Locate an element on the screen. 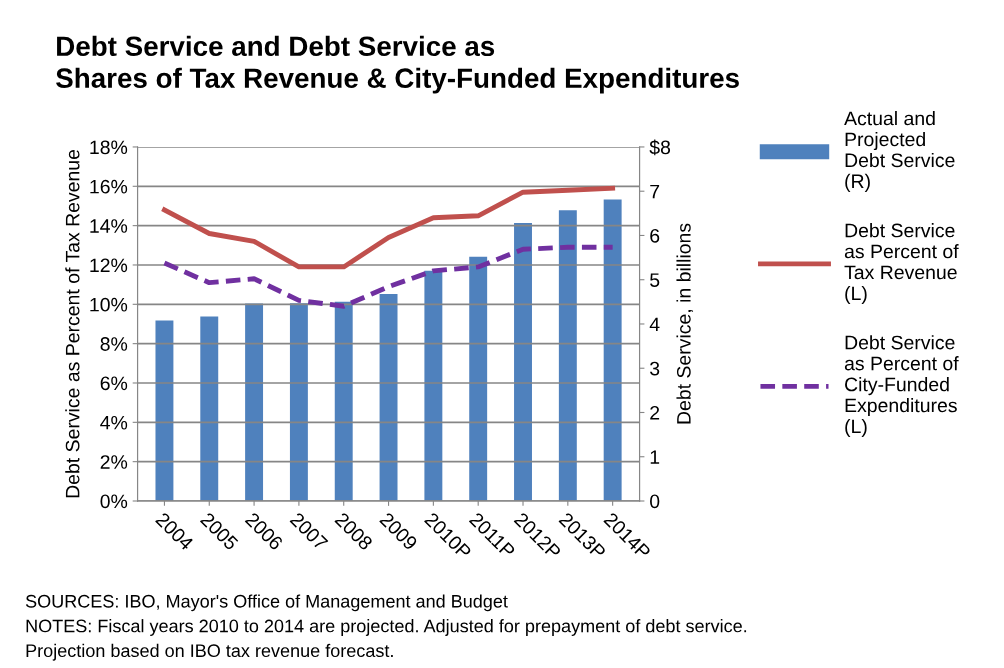 This screenshot has width=1004, height=668. y2-tick-label: 0 is located at coordinates (655, 501).